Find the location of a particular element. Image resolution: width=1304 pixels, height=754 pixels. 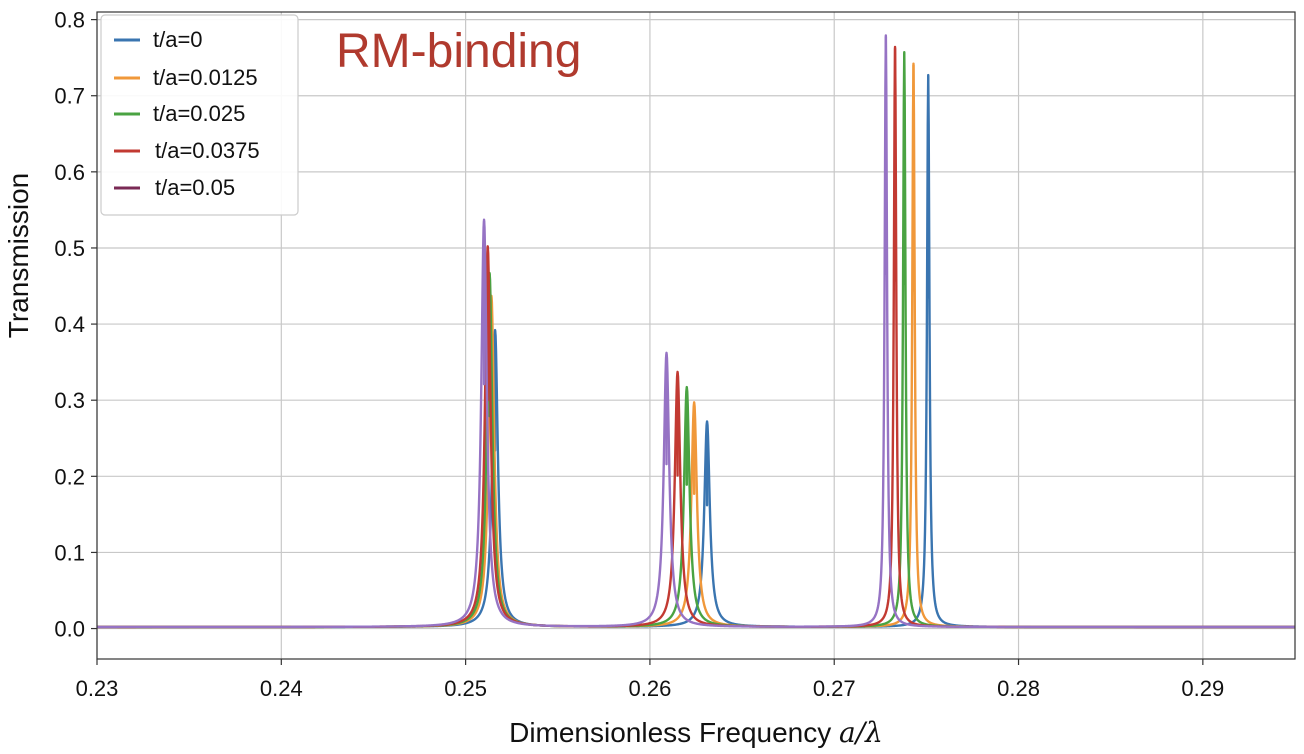

y-tick-label: 0.3 is located at coordinates (69, 400).